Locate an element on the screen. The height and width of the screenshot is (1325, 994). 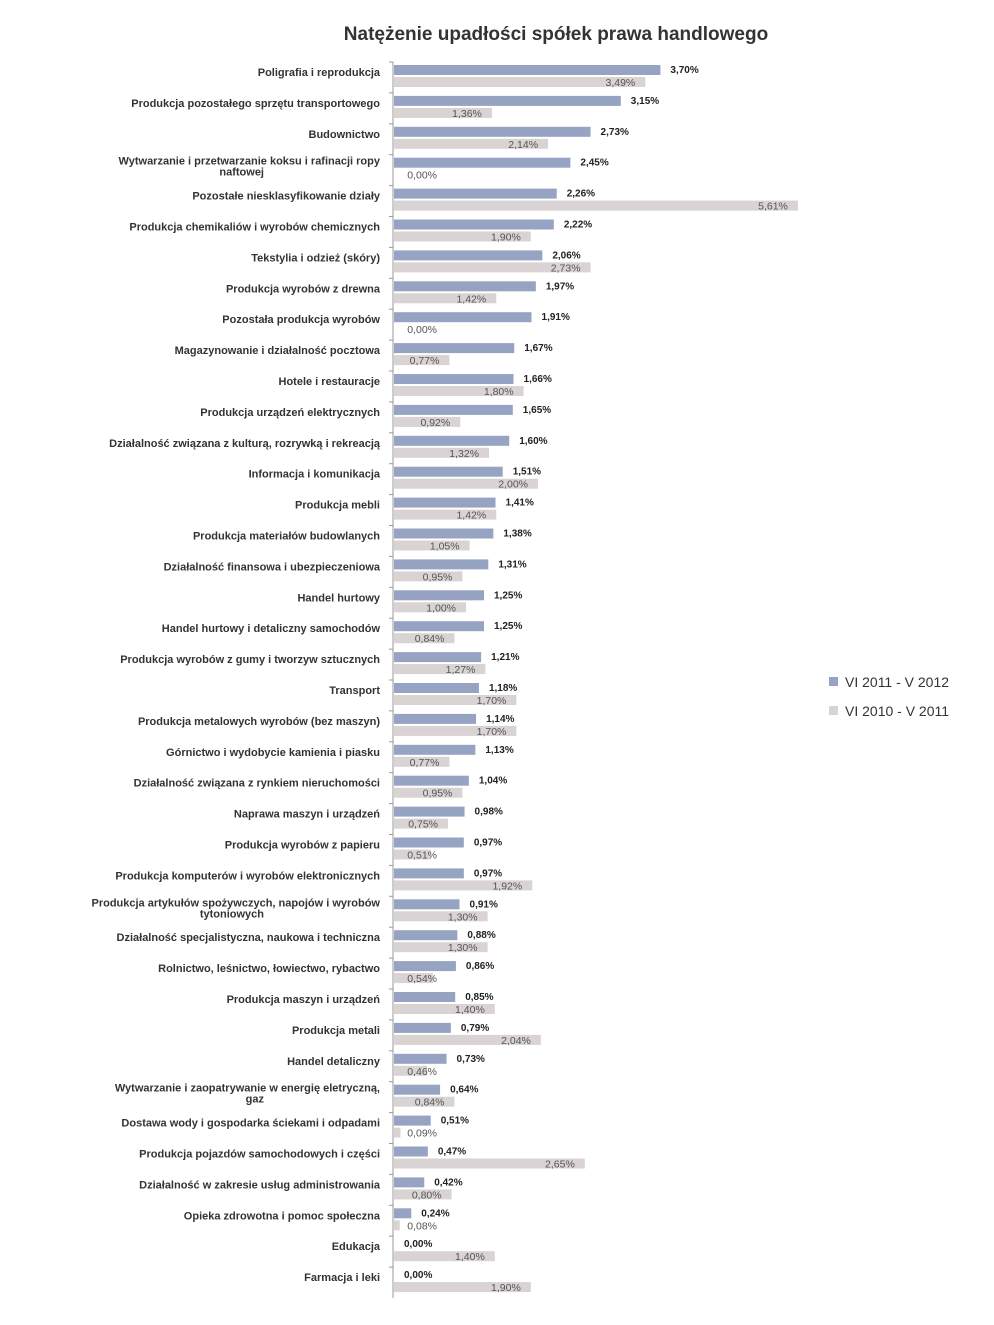
data-label-series-2: 2,65% is located at coordinates (560, 1165).